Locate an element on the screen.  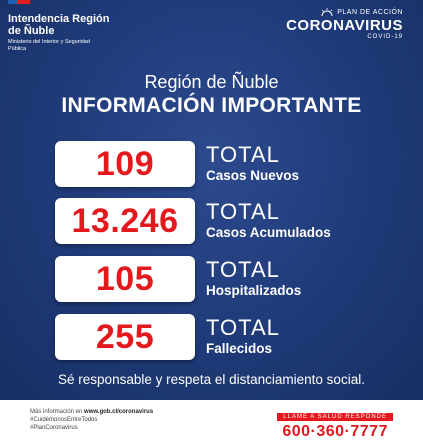
plan-subtitle: COVID-19 is located at coordinates (385, 37).